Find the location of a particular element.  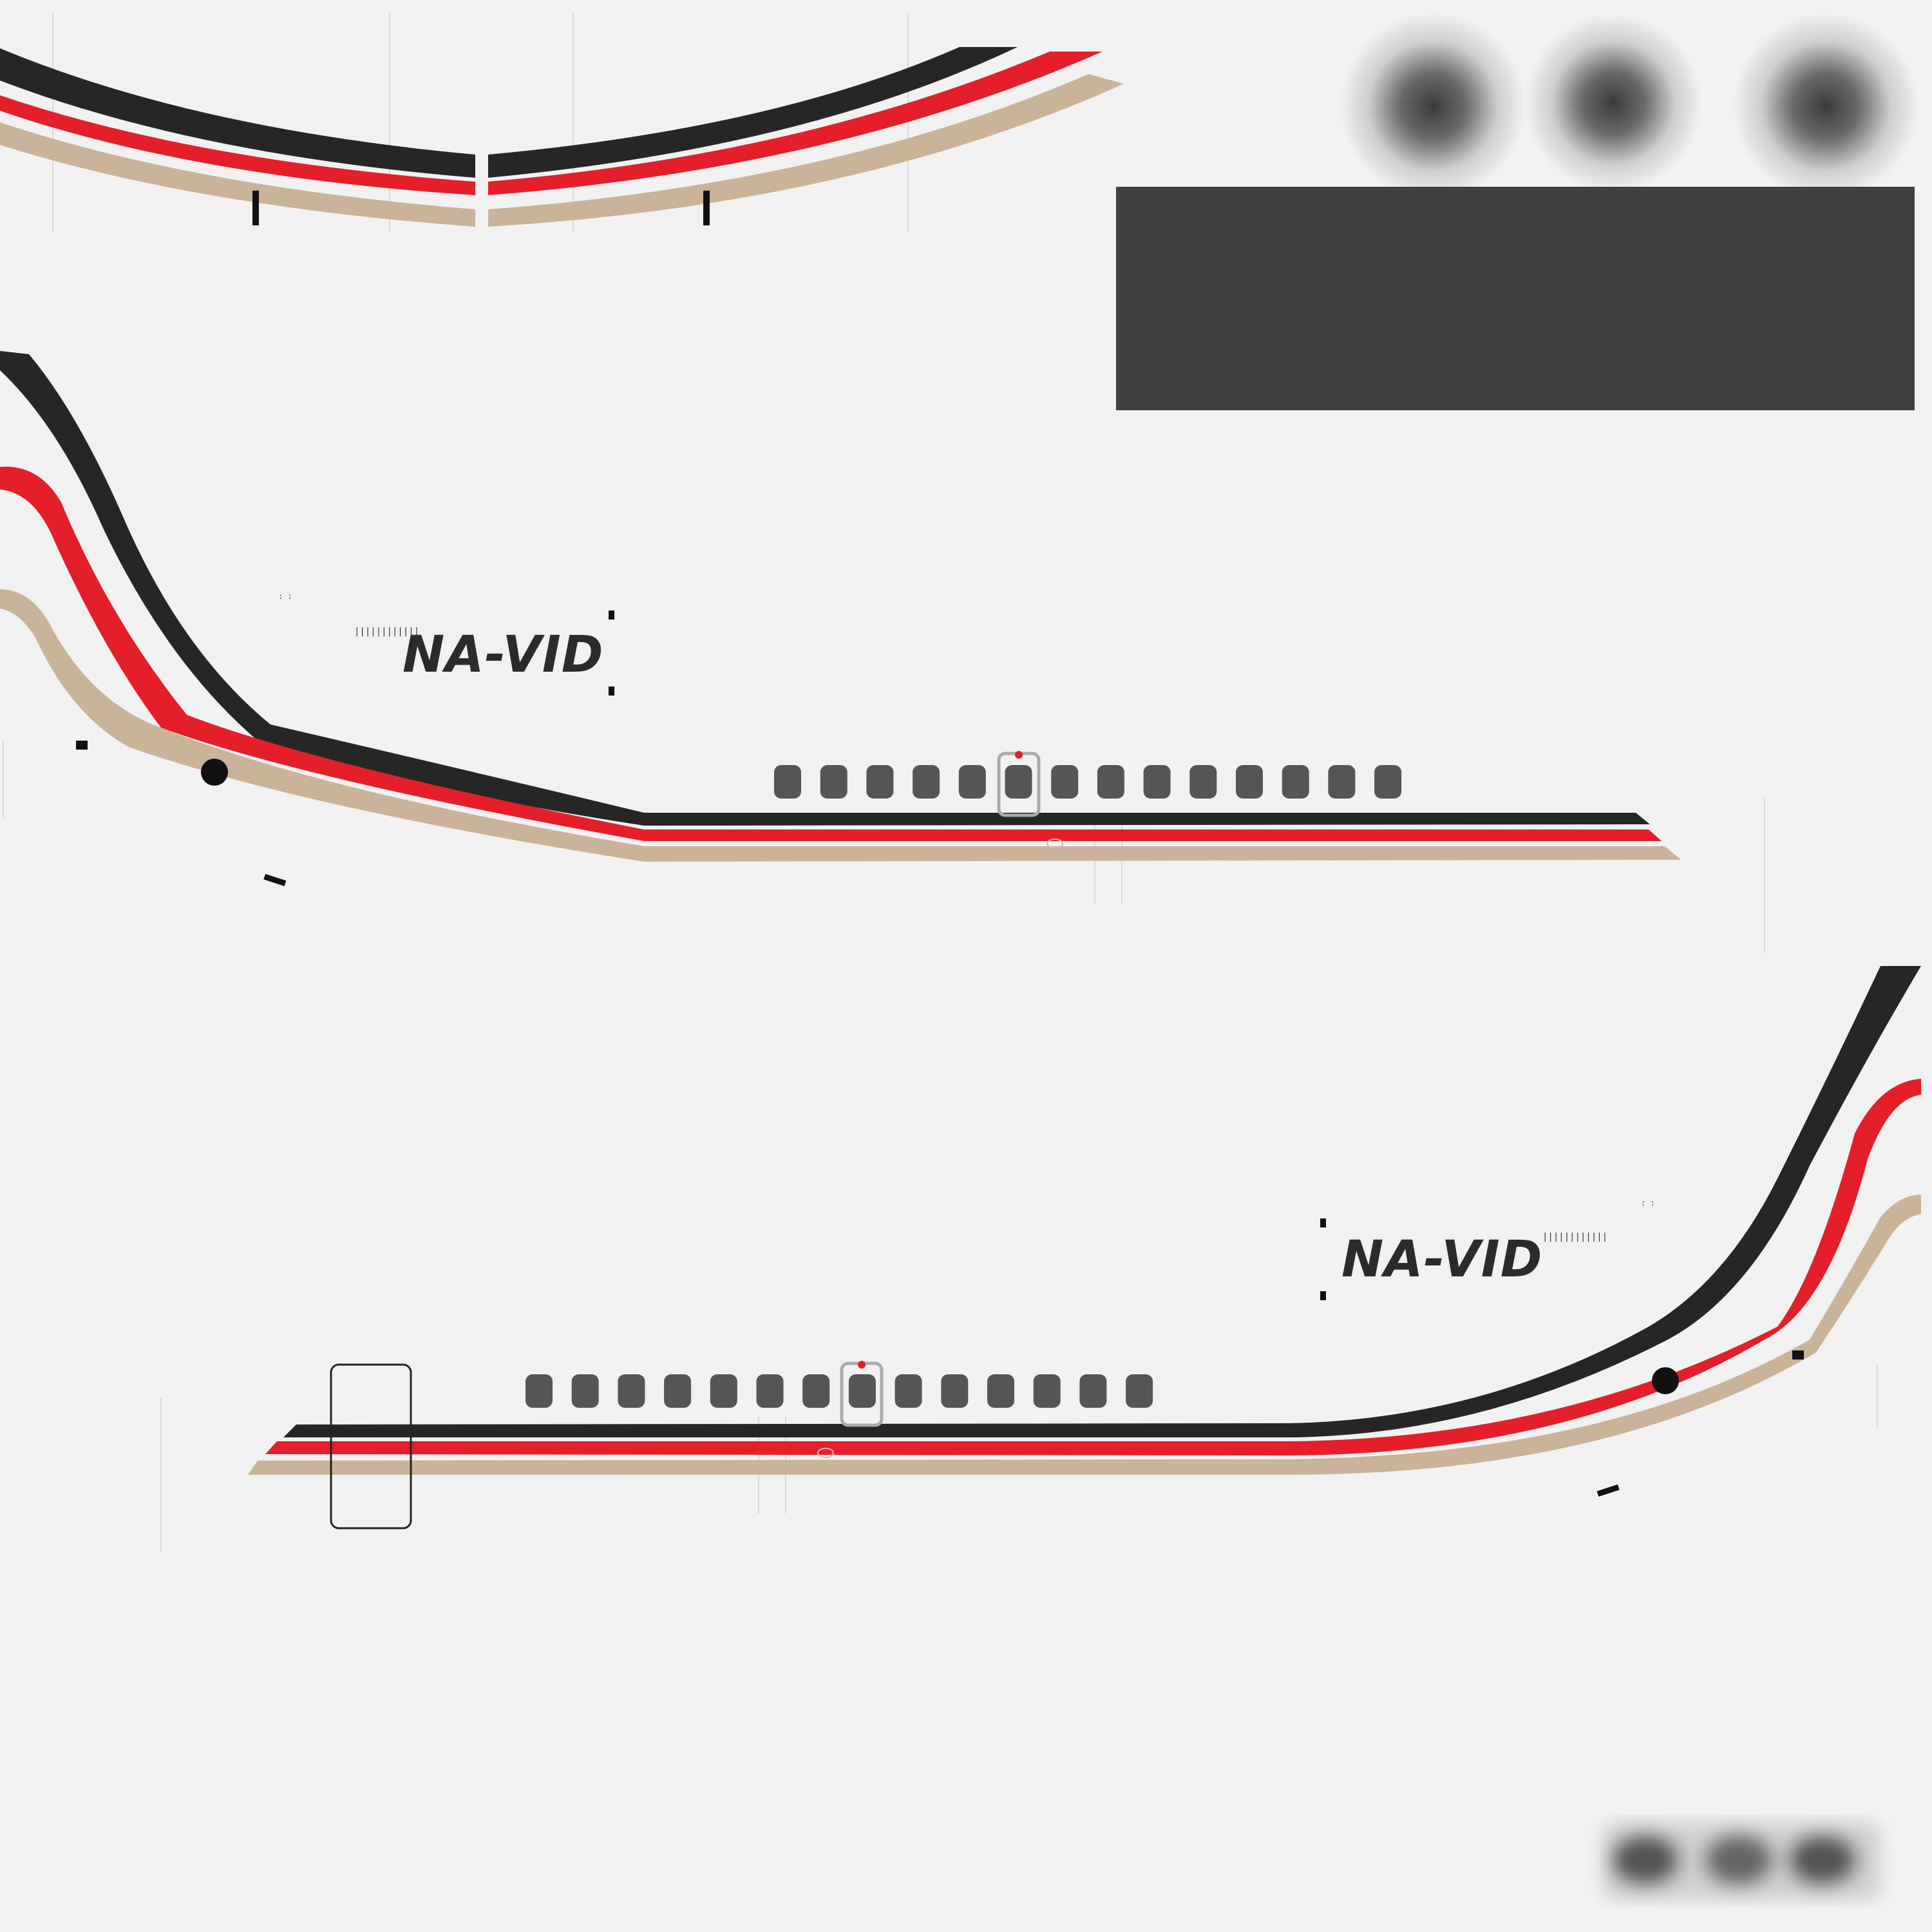

left-windows is located at coordinates (1088, 782).